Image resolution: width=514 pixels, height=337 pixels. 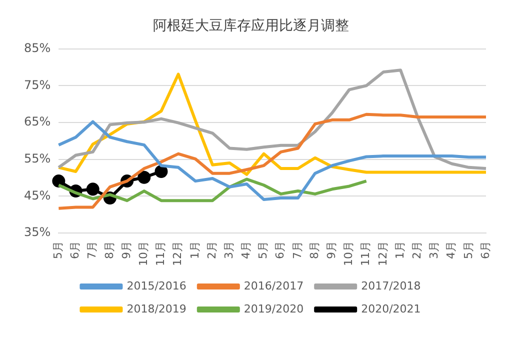 I want to click on y-tick-label: 85%, so click(x=37, y=47).